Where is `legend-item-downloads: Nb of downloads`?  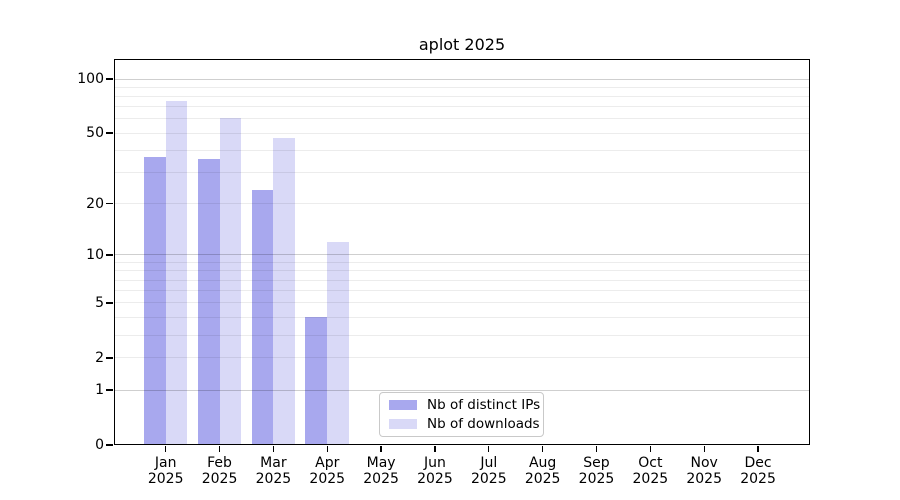
legend-item-downloads: Nb of downloads is located at coordinates (464, 424).